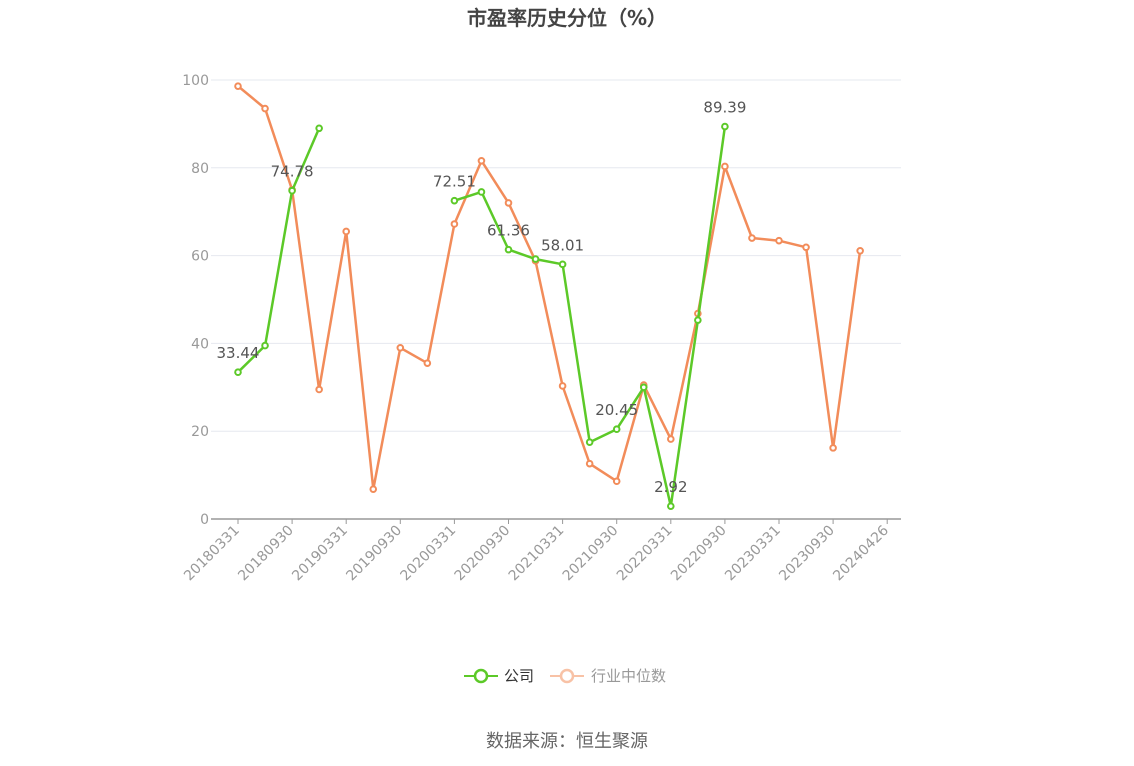 This screenshot has height=766, width=1134. I want to click on legend-item-industry: 行业中位数, so click(608, 676).